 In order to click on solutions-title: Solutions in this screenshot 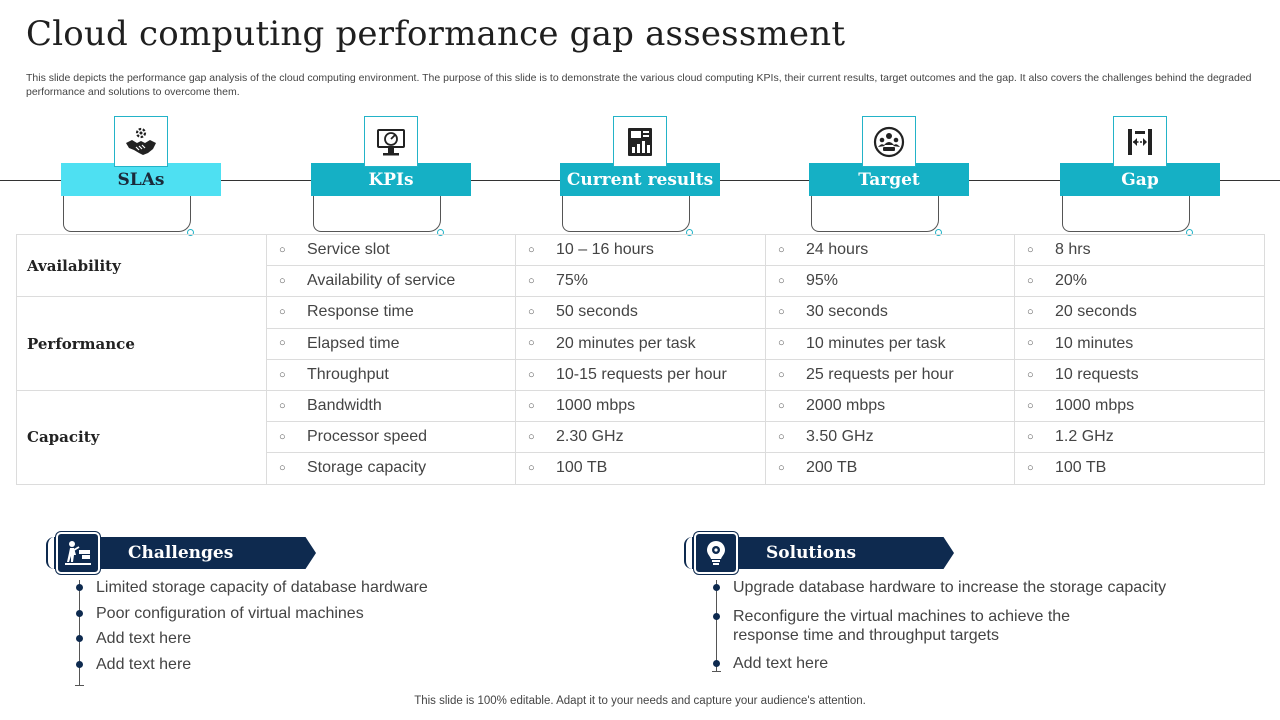, I will do `click(811, 553)`.